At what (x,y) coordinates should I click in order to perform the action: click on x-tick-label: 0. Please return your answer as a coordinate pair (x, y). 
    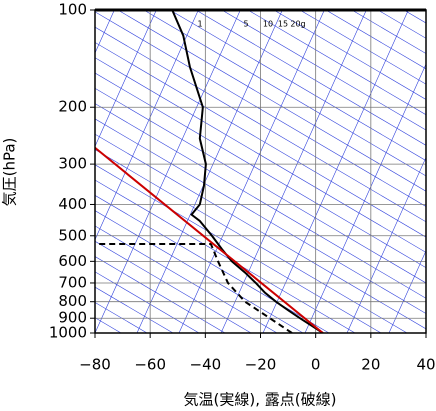
    Looking at the image, I should click on (316, 365).